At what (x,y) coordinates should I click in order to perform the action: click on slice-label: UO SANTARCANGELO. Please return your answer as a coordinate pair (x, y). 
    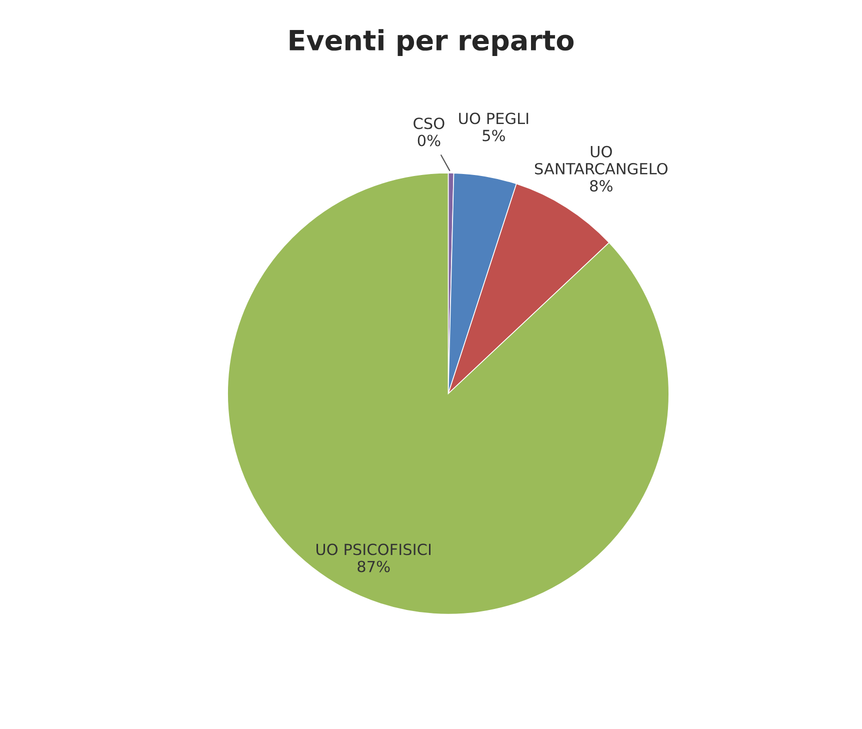
    Looking at the image, I should click on (601, 160).